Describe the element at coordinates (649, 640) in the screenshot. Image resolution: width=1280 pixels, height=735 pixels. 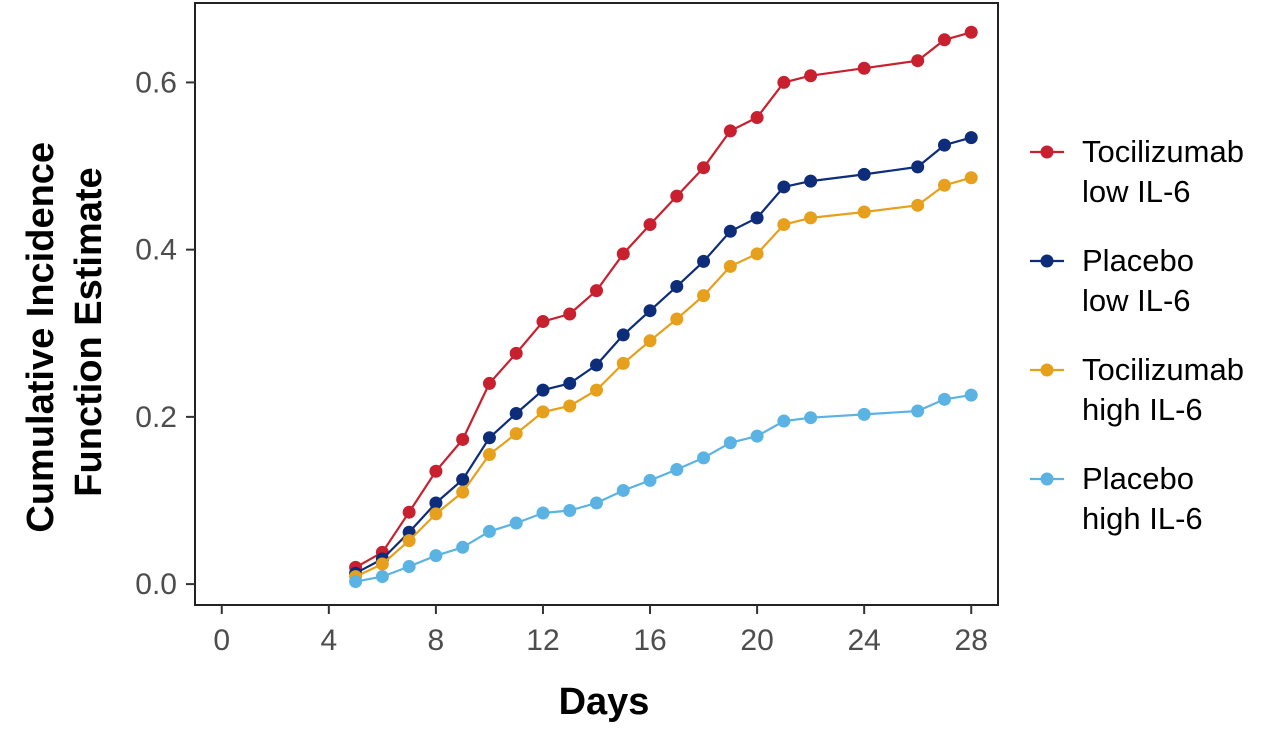
I see `x-tick-label: 16` at that location.